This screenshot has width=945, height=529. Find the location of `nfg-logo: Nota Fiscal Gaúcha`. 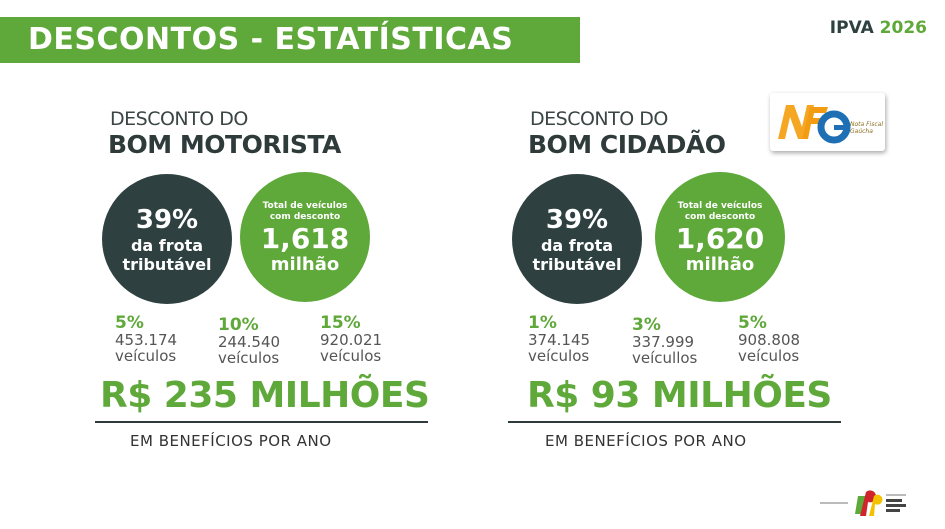

nfg-logo: Nota Fiscal Gaúcha is located at coordinates (827, 122).